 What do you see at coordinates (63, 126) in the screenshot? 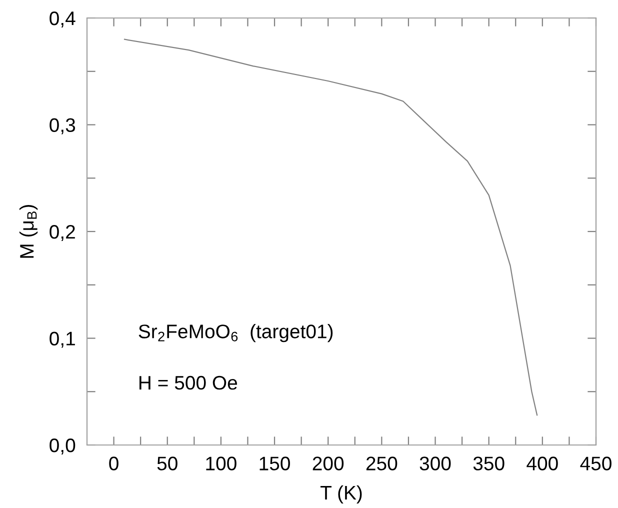
I see `y-tick-label: 0,3` at bounding box center [63, 126].